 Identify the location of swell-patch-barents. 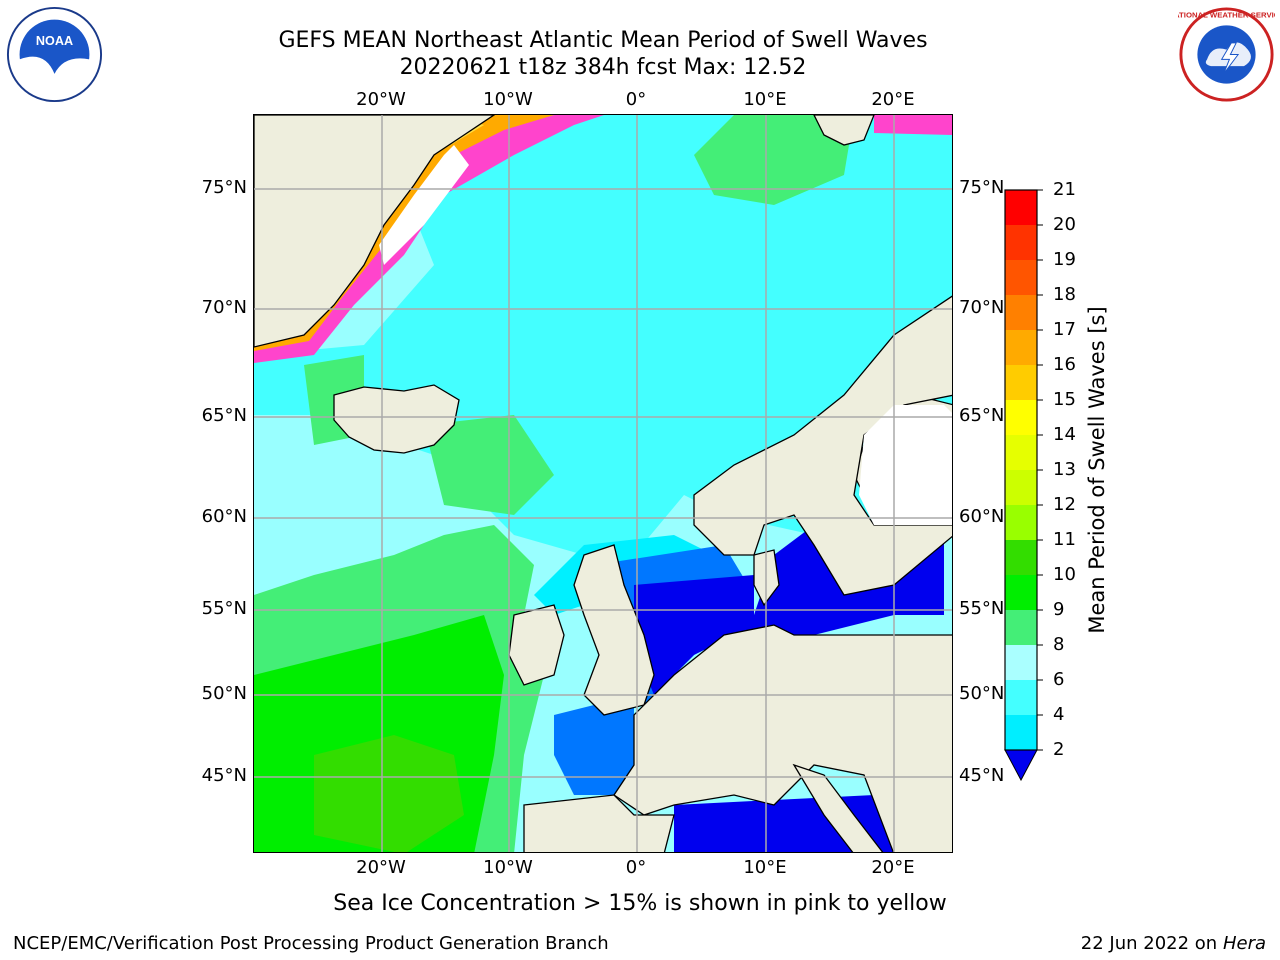
(774, 160).